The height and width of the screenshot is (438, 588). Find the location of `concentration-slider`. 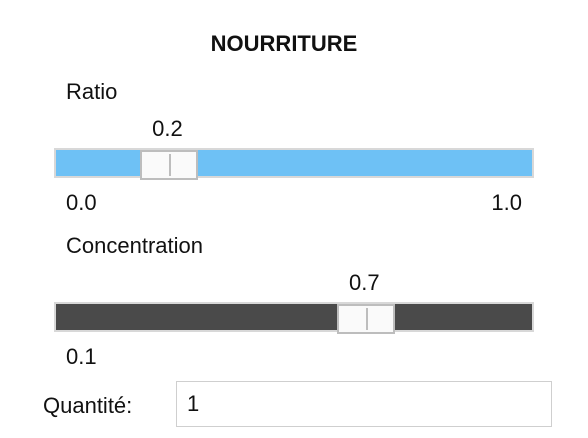

concentration-slider is located at coordinates (294, 317).